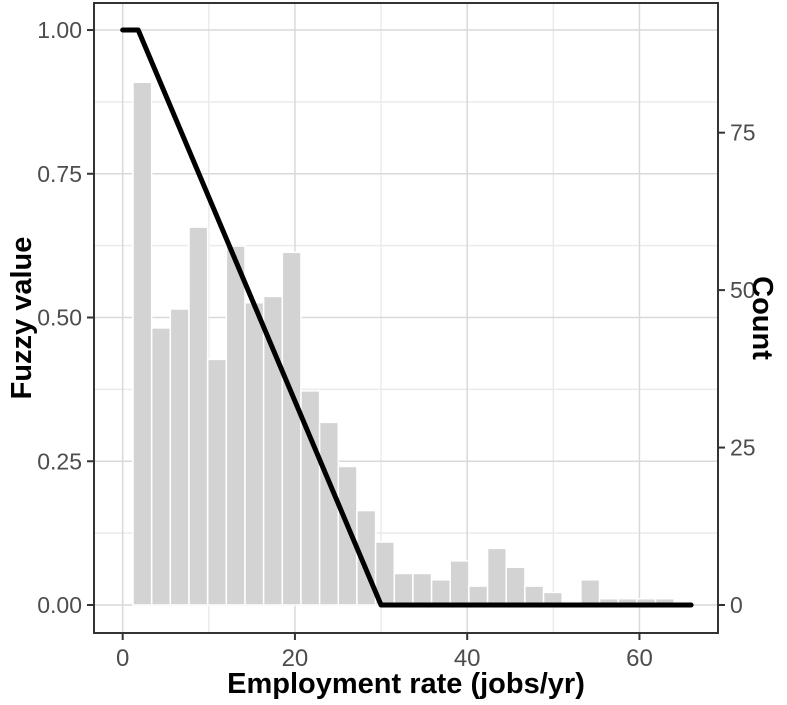 The width and height of the screenshot is (787, 705). What do you see at coordinates (59, 30) in the screenshot?
I see `y-left-tick-label: 1.00` at bounding box center [59, 30].